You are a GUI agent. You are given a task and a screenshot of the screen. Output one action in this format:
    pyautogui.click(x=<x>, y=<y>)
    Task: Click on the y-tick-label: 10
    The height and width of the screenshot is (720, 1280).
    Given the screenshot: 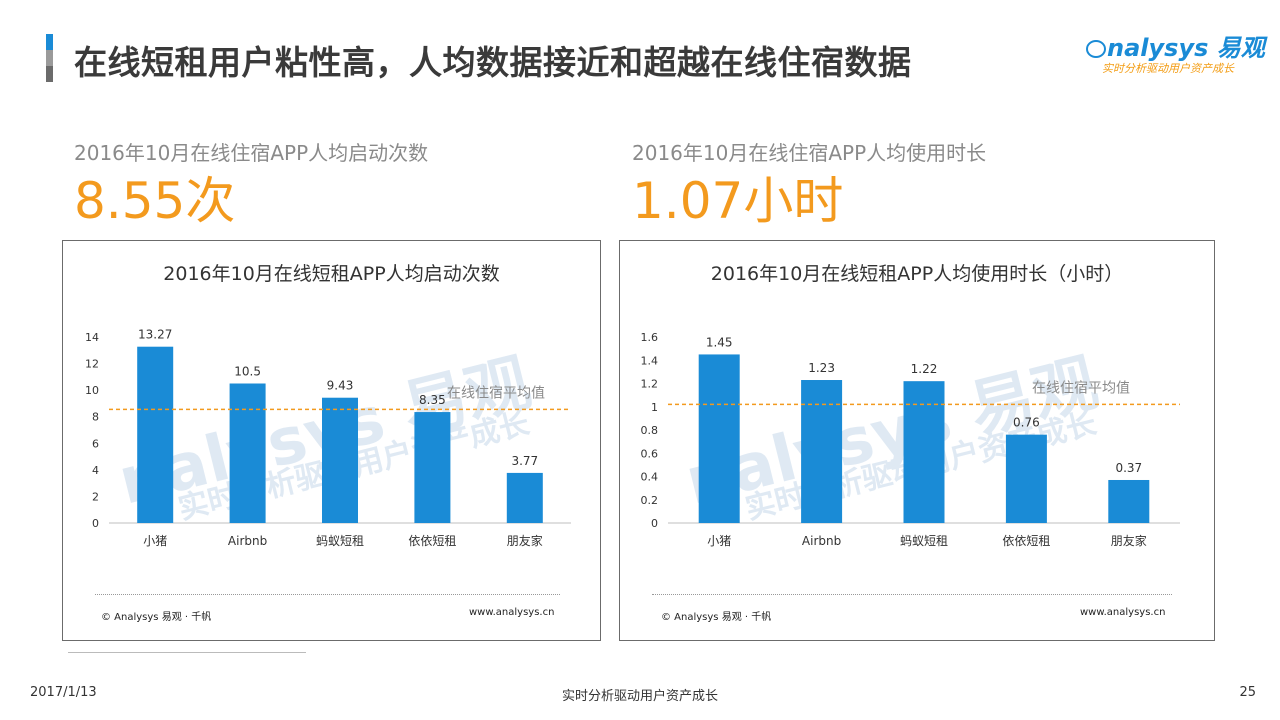 What is the action you would take?
    pyautogui.click(x=92, y=390)
    